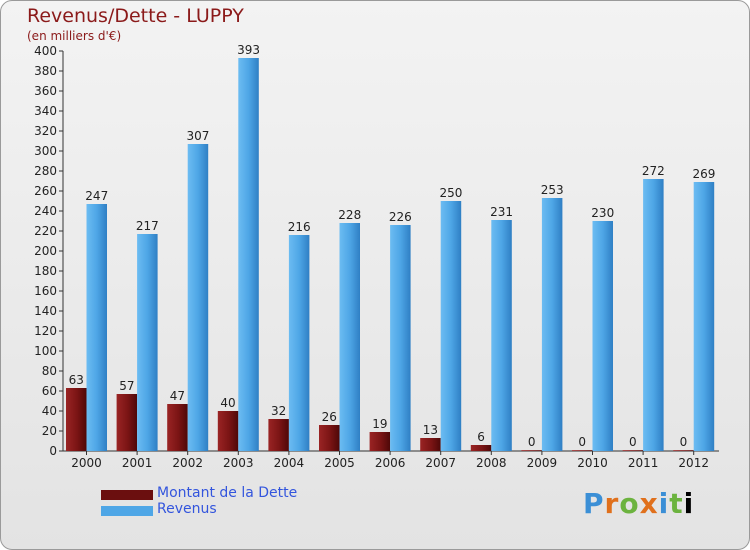 The image size is (750, 550). Describe the element at coordinates (45, 191) in the screenshot. I see `y-tick-label: 260` at that location.